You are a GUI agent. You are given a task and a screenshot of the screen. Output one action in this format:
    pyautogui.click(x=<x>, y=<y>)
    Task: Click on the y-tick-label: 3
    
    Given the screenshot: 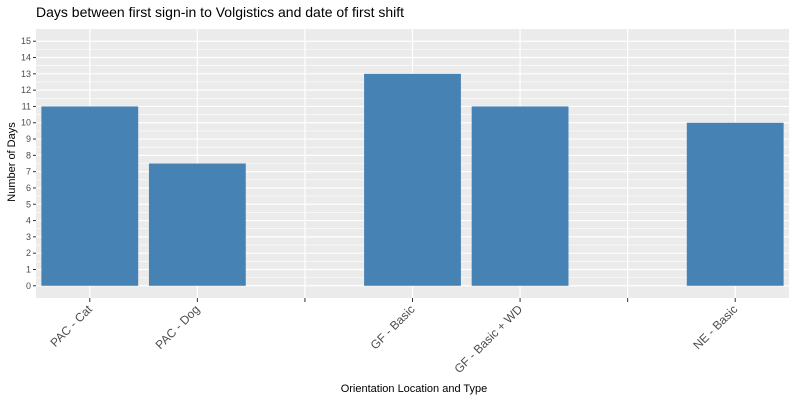 What is the action you would take?
    pyautogui.click(x=28, y=237)
    